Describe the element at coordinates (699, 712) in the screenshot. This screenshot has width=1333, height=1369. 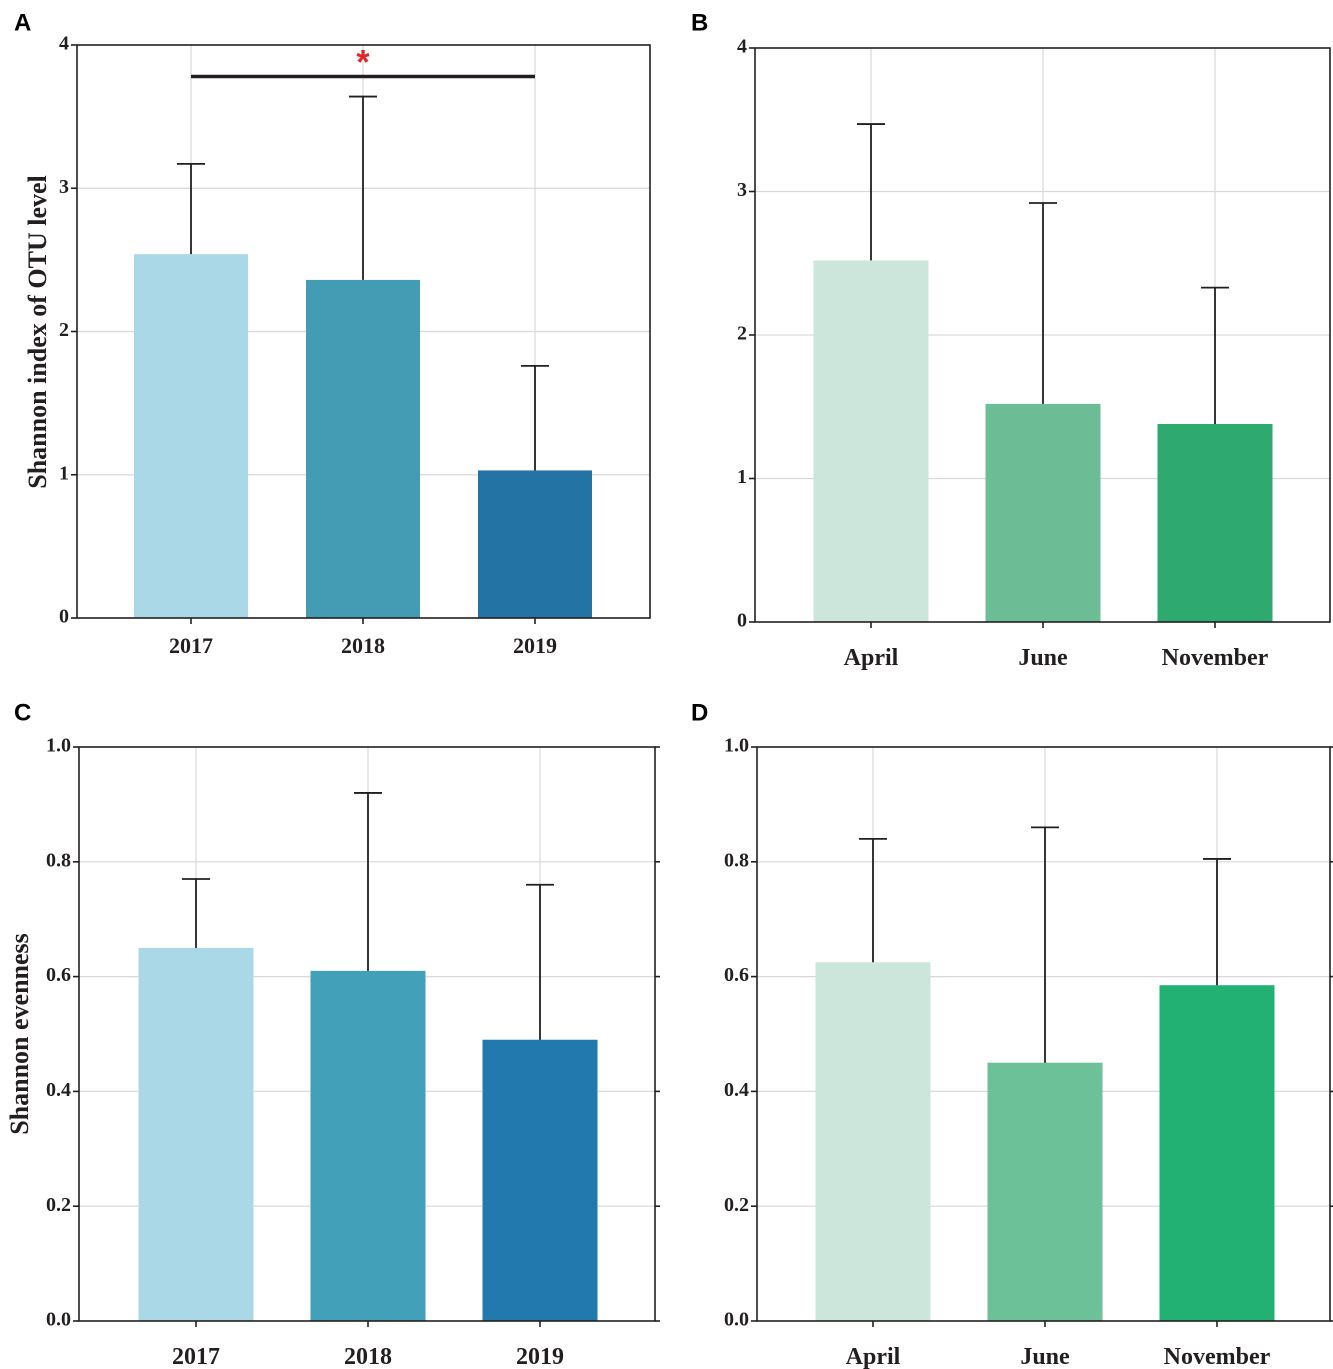
I see `panel-letter: D` at that location.